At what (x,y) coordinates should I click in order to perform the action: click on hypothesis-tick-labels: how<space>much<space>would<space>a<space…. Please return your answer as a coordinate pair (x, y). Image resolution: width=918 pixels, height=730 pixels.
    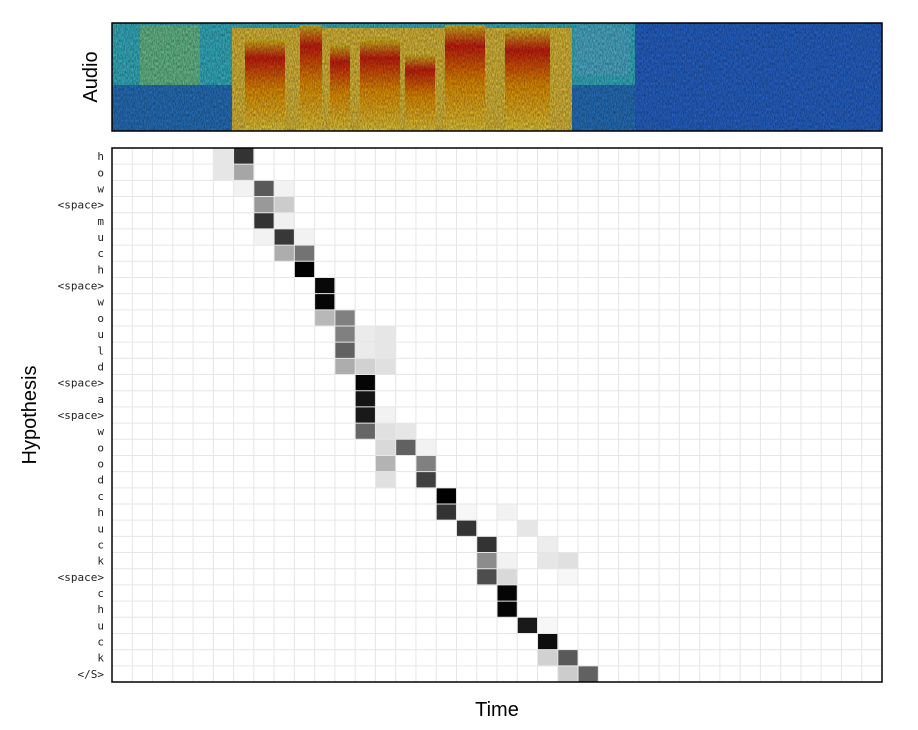
    Looking at the image, I should click on (81, 415).